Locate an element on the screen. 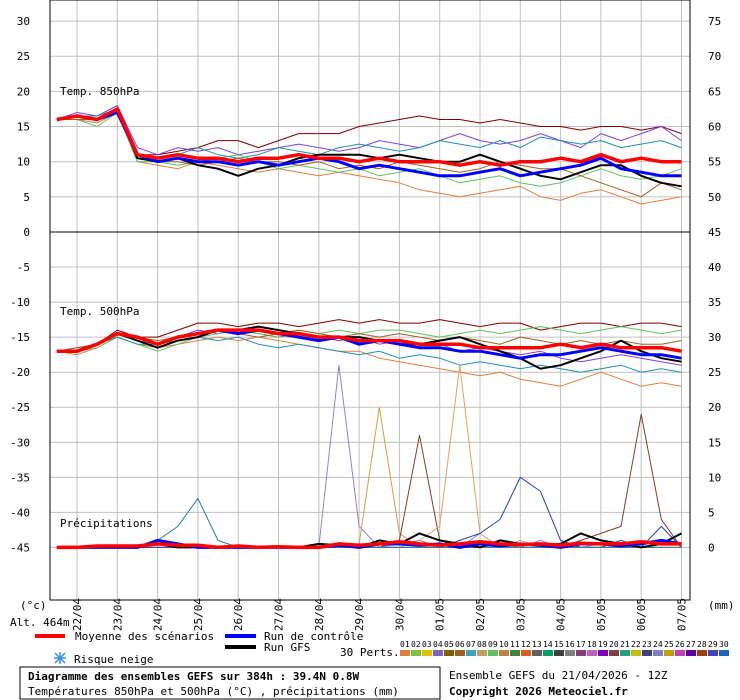 This screenshot has height=700, width=740. run-info: Ensemble GEFS du 21/04/2026 - 12Z is located at coordinates (558, 675).